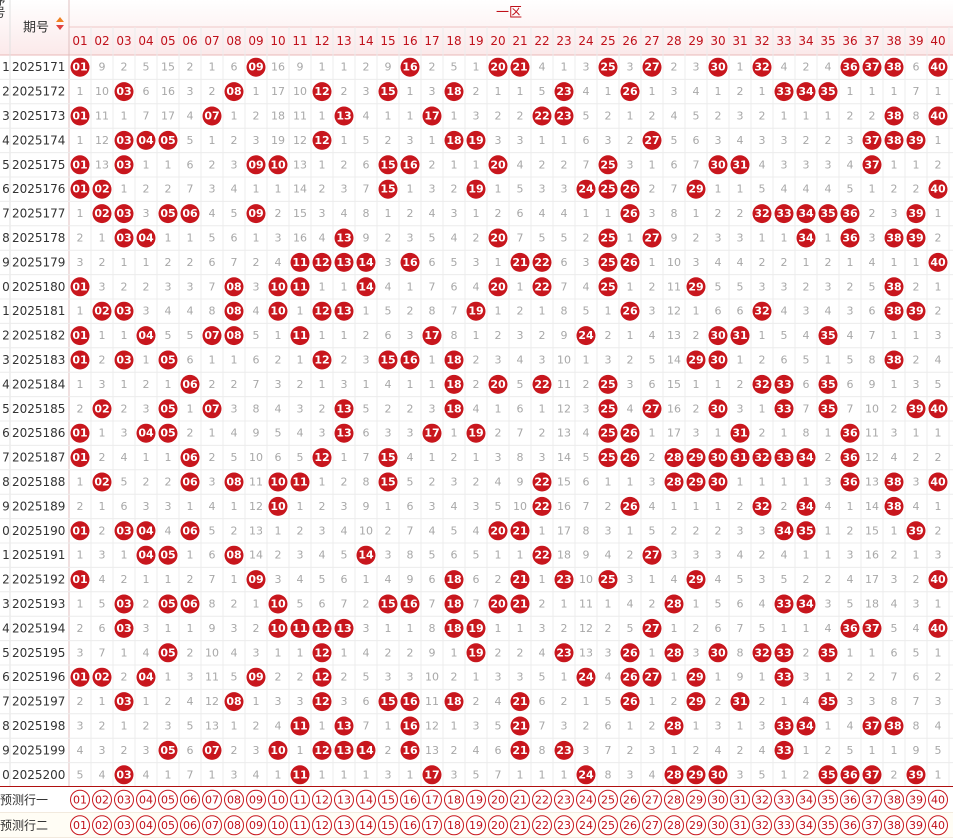  I want to click on predict-number: 07, so click(212, 825).